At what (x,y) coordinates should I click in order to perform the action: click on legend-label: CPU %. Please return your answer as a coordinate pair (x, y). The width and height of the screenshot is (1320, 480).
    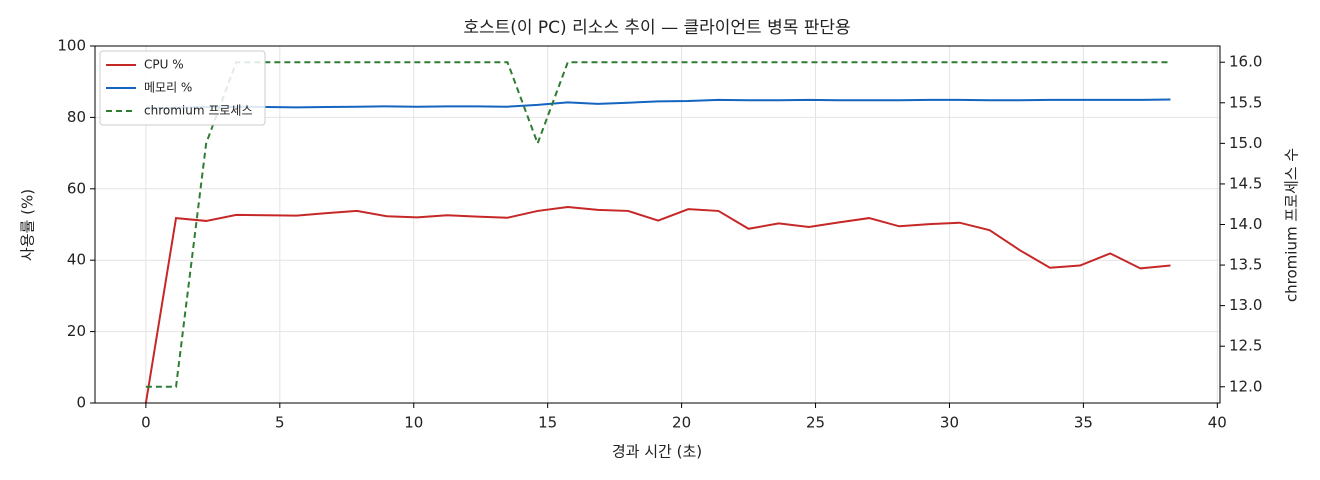
    Looking at the image, I should click on (164, 65).